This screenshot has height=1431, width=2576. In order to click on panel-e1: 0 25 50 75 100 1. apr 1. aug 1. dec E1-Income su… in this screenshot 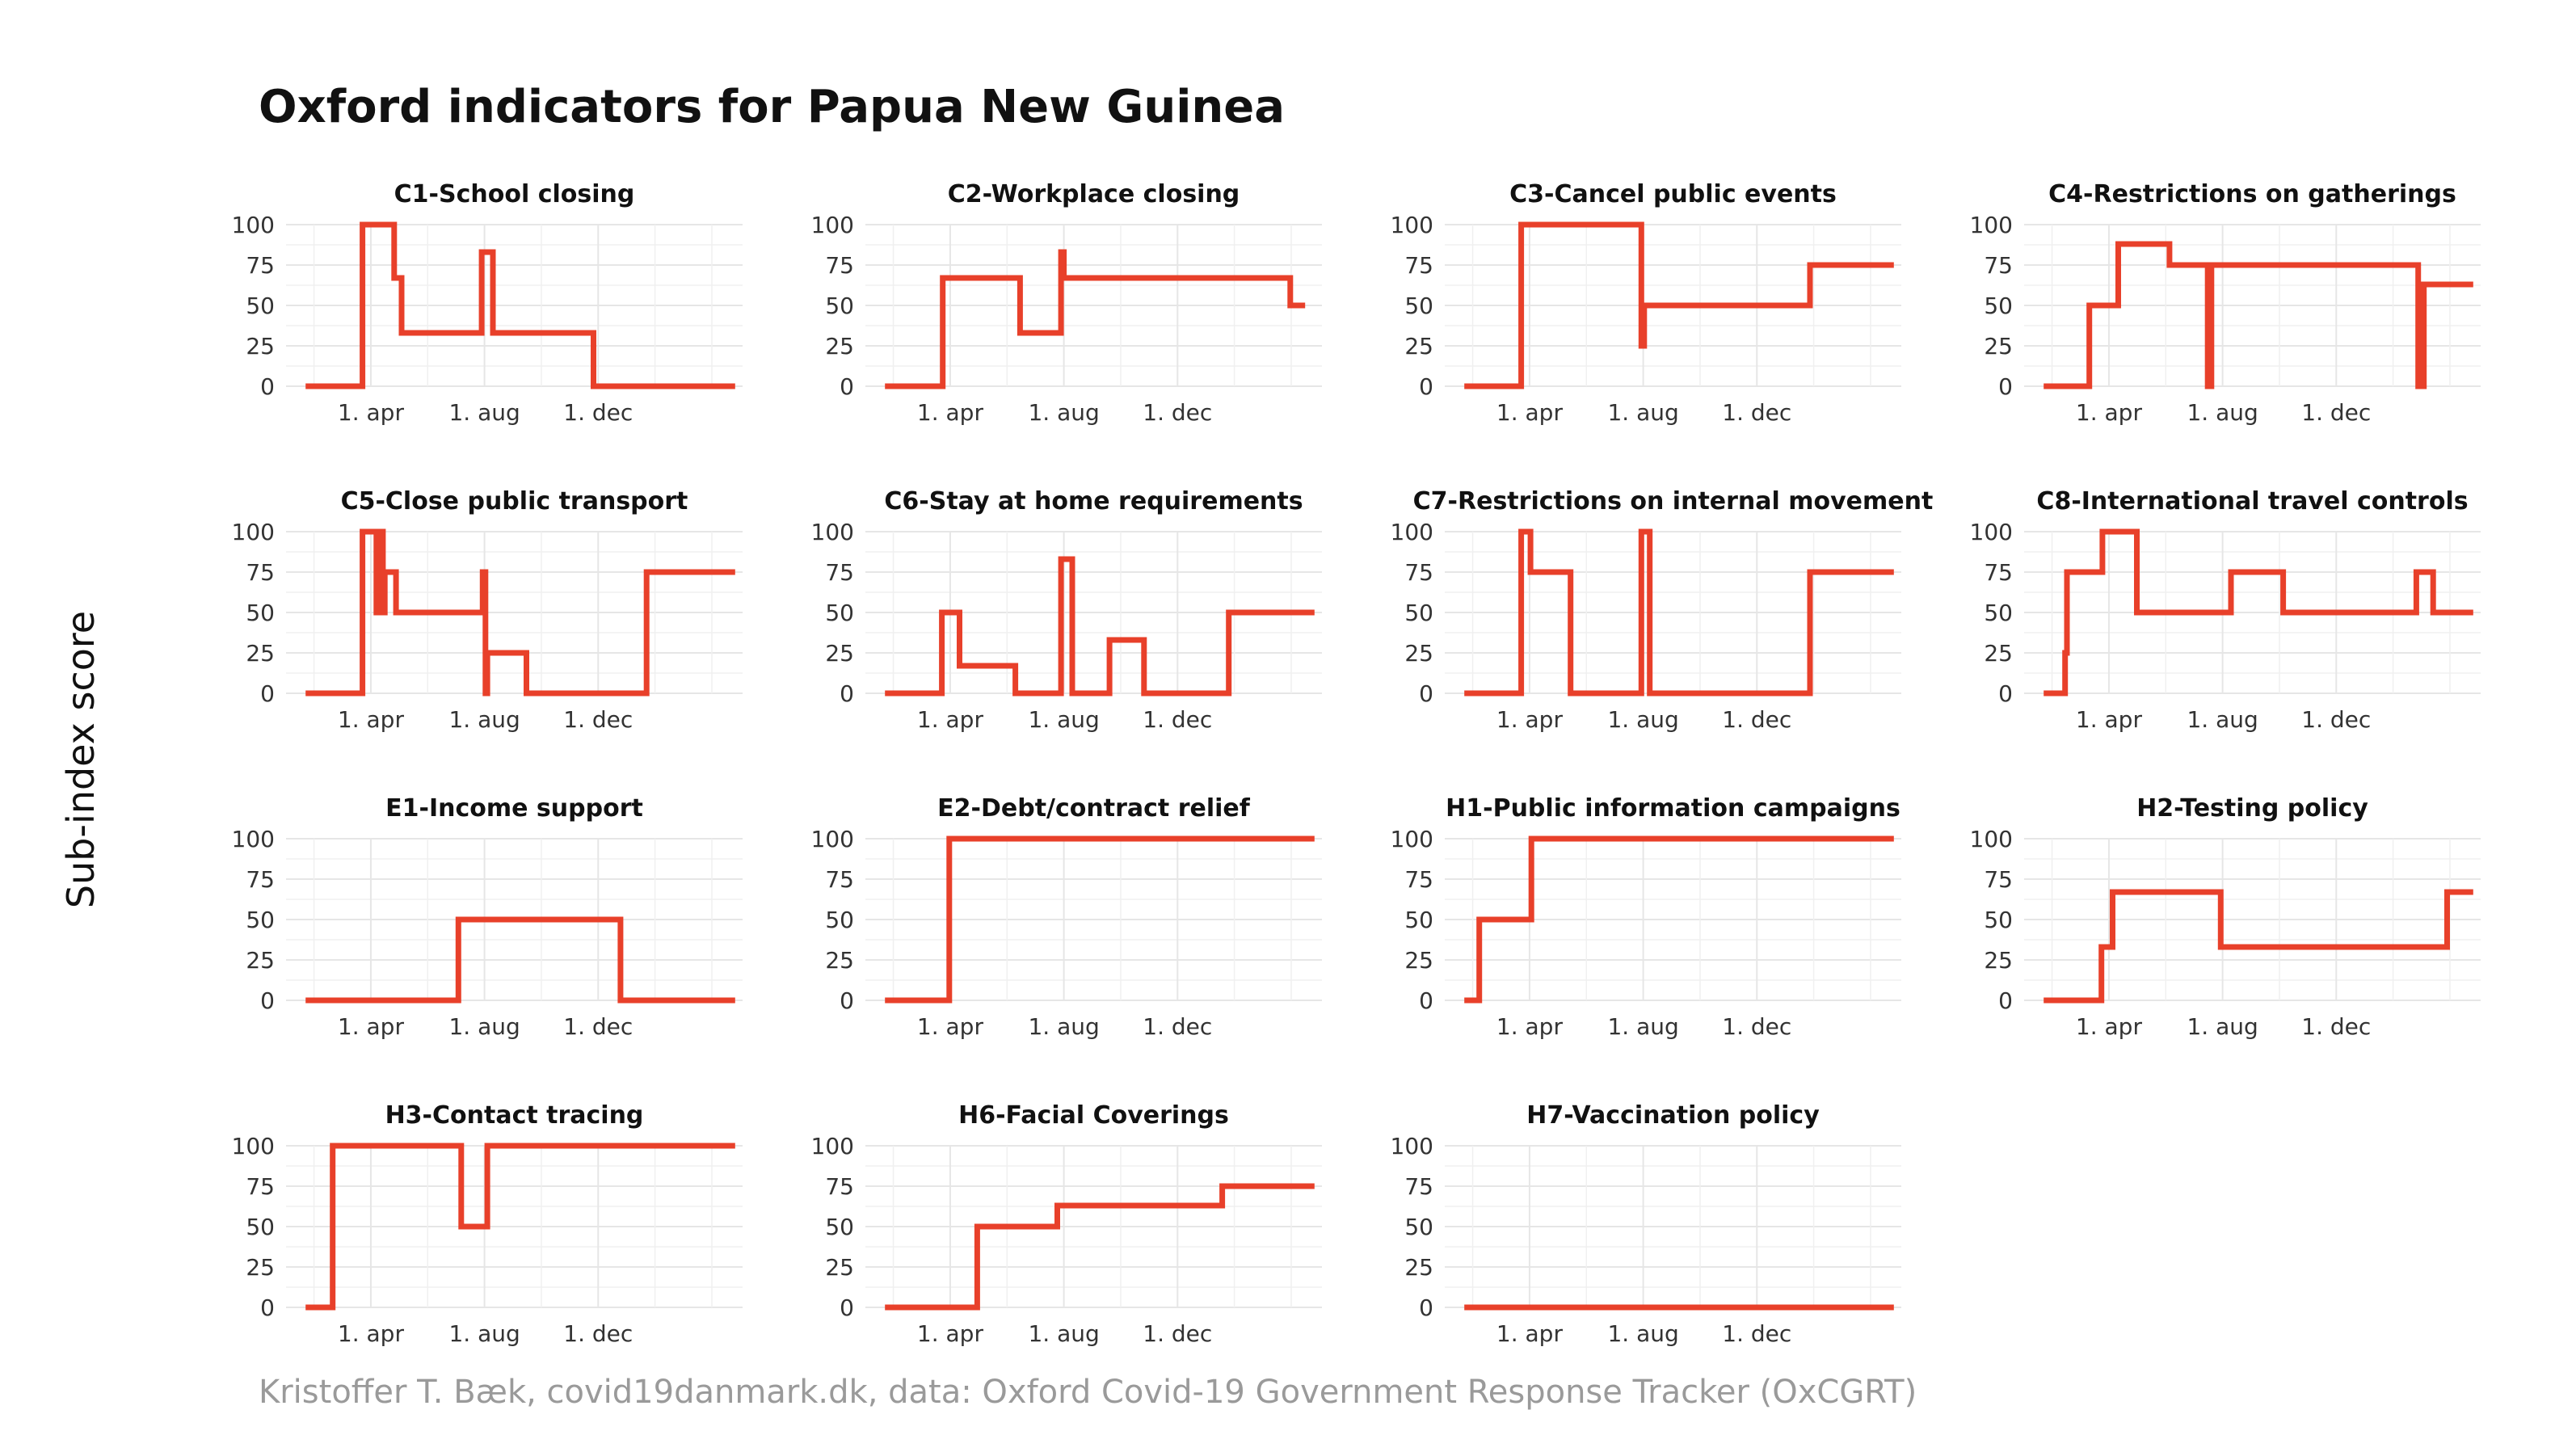, I will do `click(487, 917)`.